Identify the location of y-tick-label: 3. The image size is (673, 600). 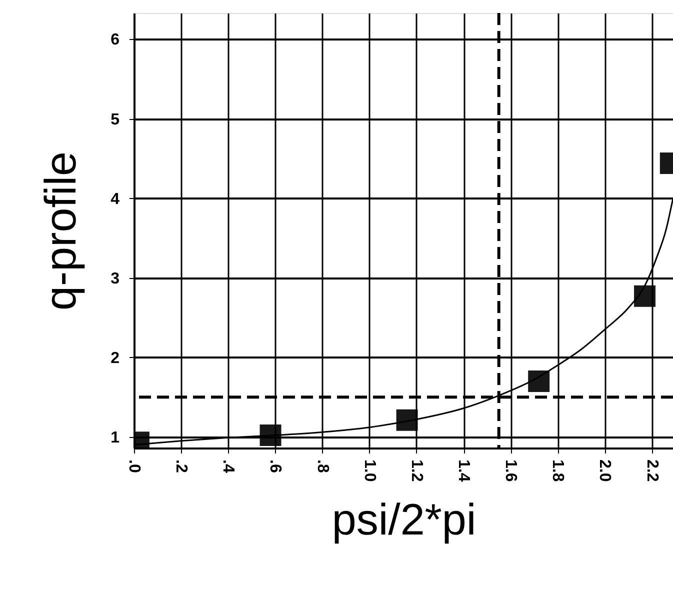
(115, 279).